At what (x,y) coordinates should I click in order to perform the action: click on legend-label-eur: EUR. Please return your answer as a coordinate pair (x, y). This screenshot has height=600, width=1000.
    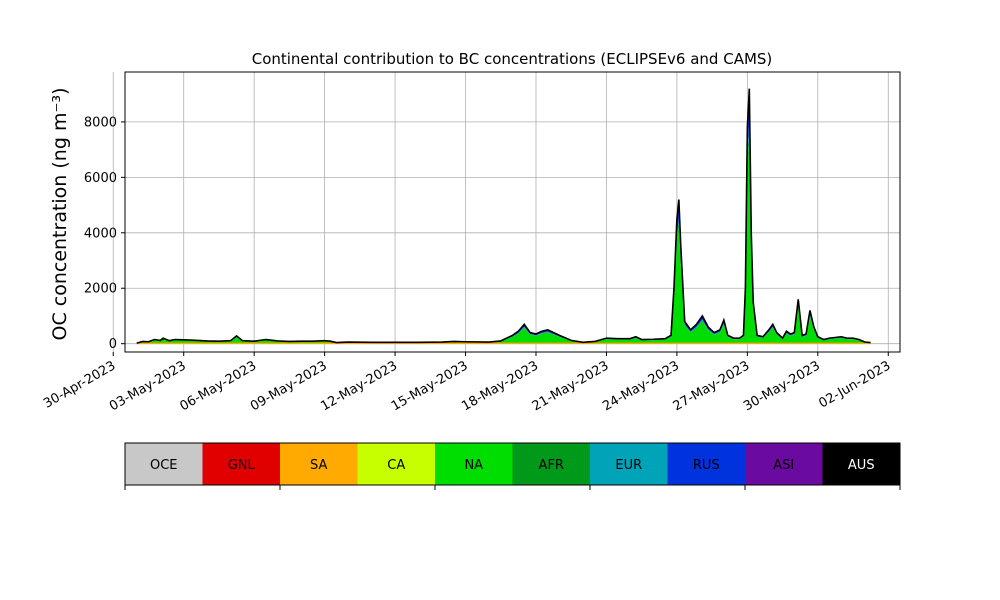
    Looking at the image, I should click on (628, 465).